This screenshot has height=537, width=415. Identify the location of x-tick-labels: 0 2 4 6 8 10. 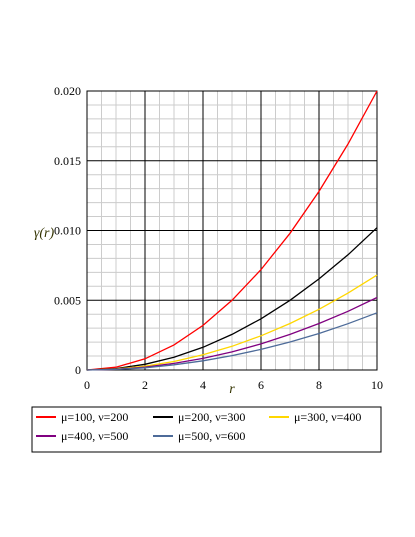
(233, 385).